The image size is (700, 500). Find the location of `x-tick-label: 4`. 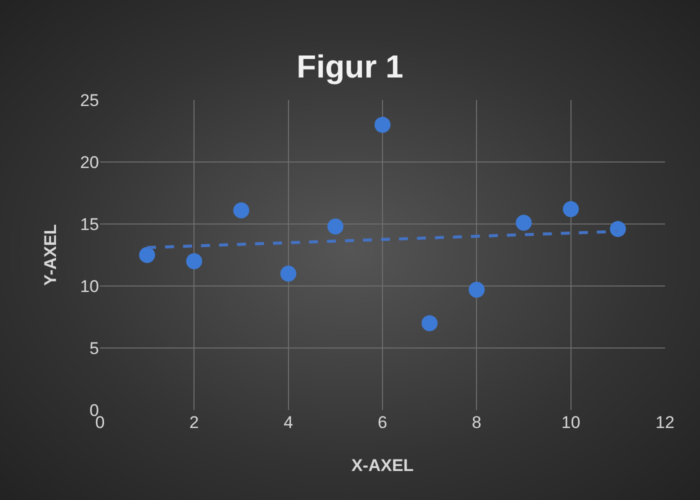

x-tick-label: 4 is located at coordinates (289, 422).